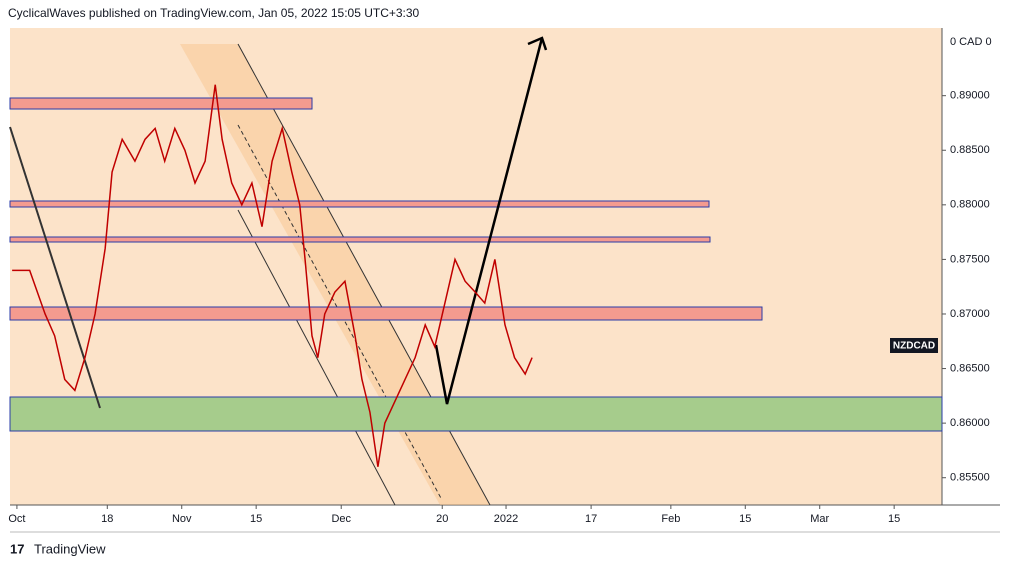 Image resolution: width=1009 pixels, height=573 pixels. What do you see at coordinates (17, 548) in the screenshot?
I see `logo: 17` at bounding box center [17, 548].